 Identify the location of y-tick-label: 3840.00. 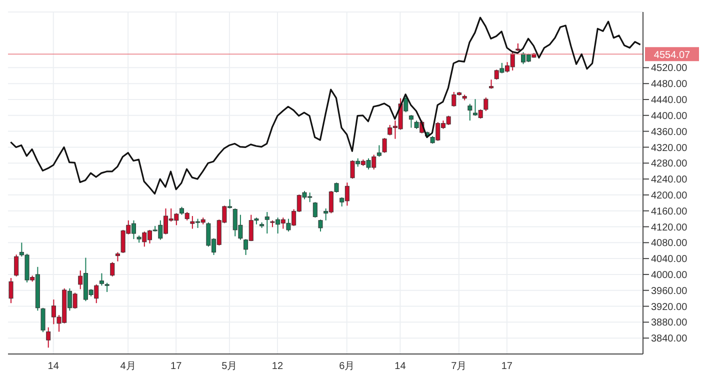
(669, 339).